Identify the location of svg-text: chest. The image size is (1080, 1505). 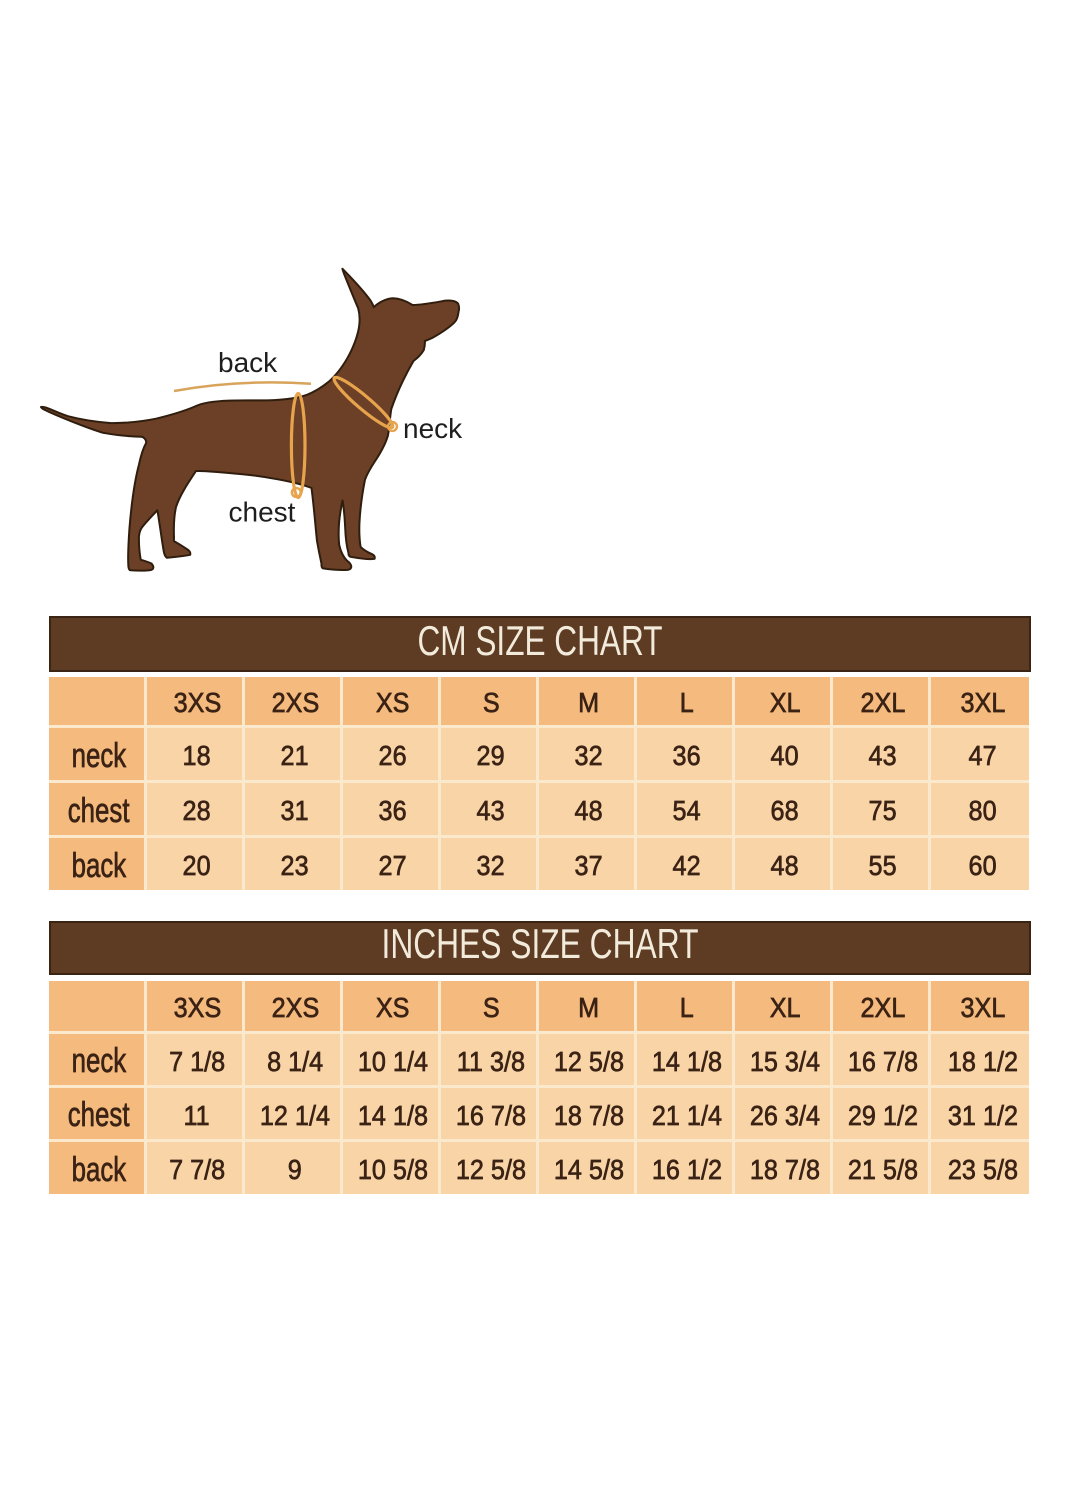
(262, 512).